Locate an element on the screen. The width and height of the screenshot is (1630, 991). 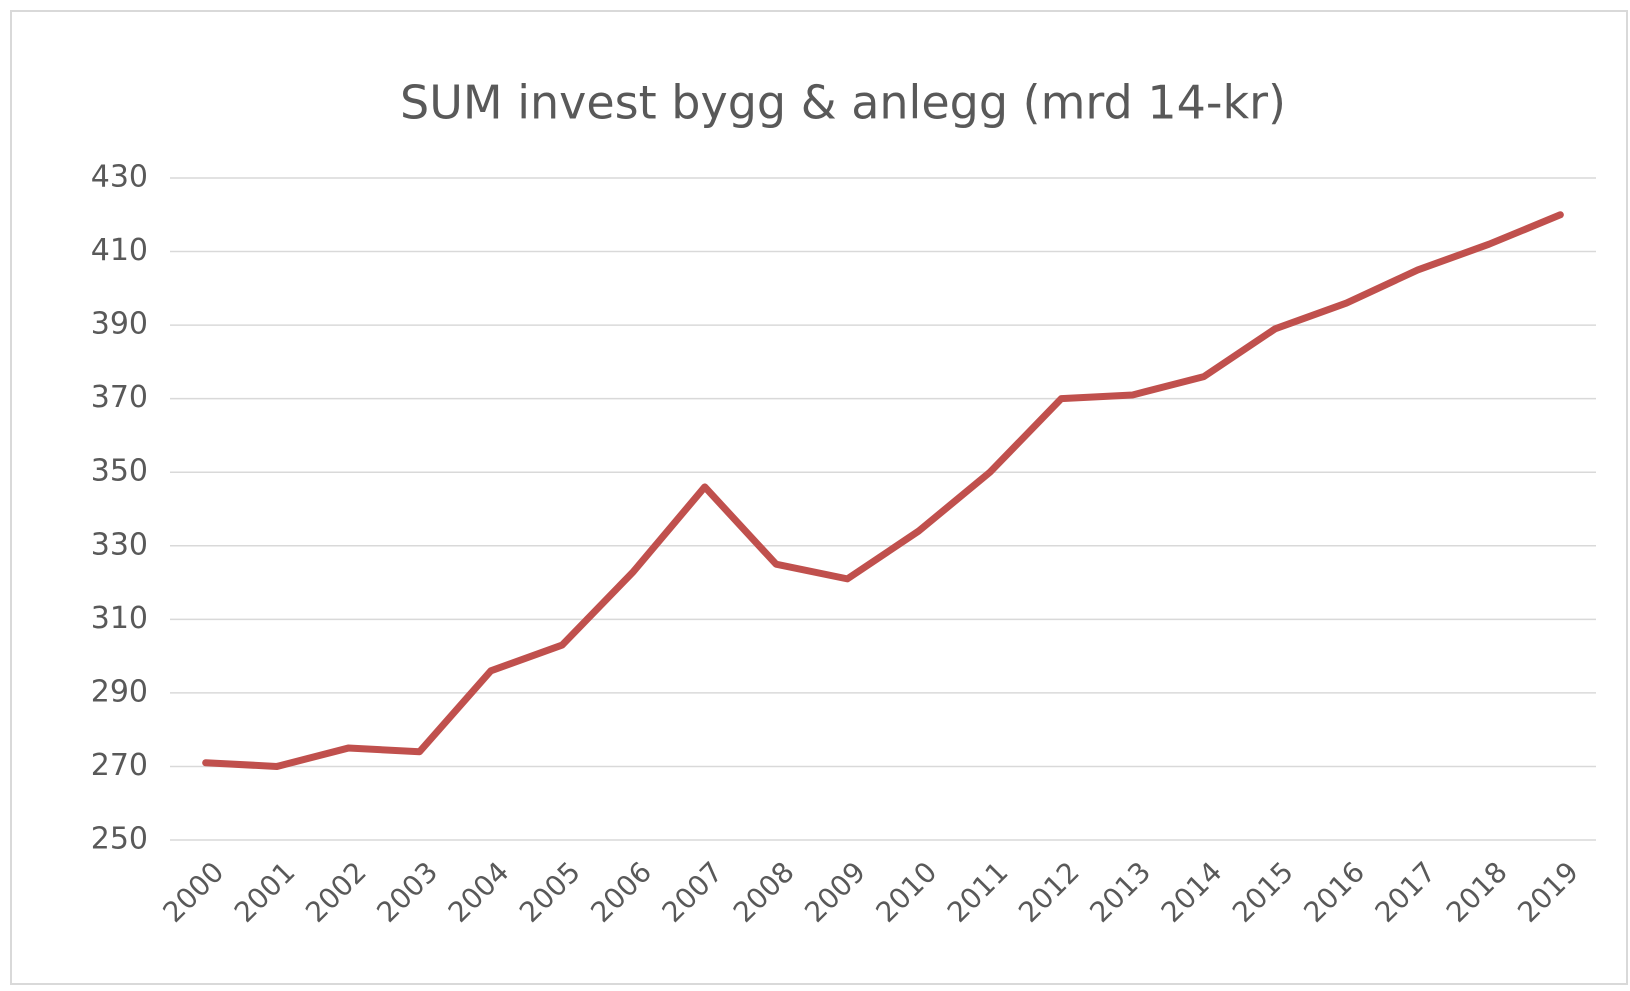
y-tick-label: 370 is located at coordinates (119, 397).